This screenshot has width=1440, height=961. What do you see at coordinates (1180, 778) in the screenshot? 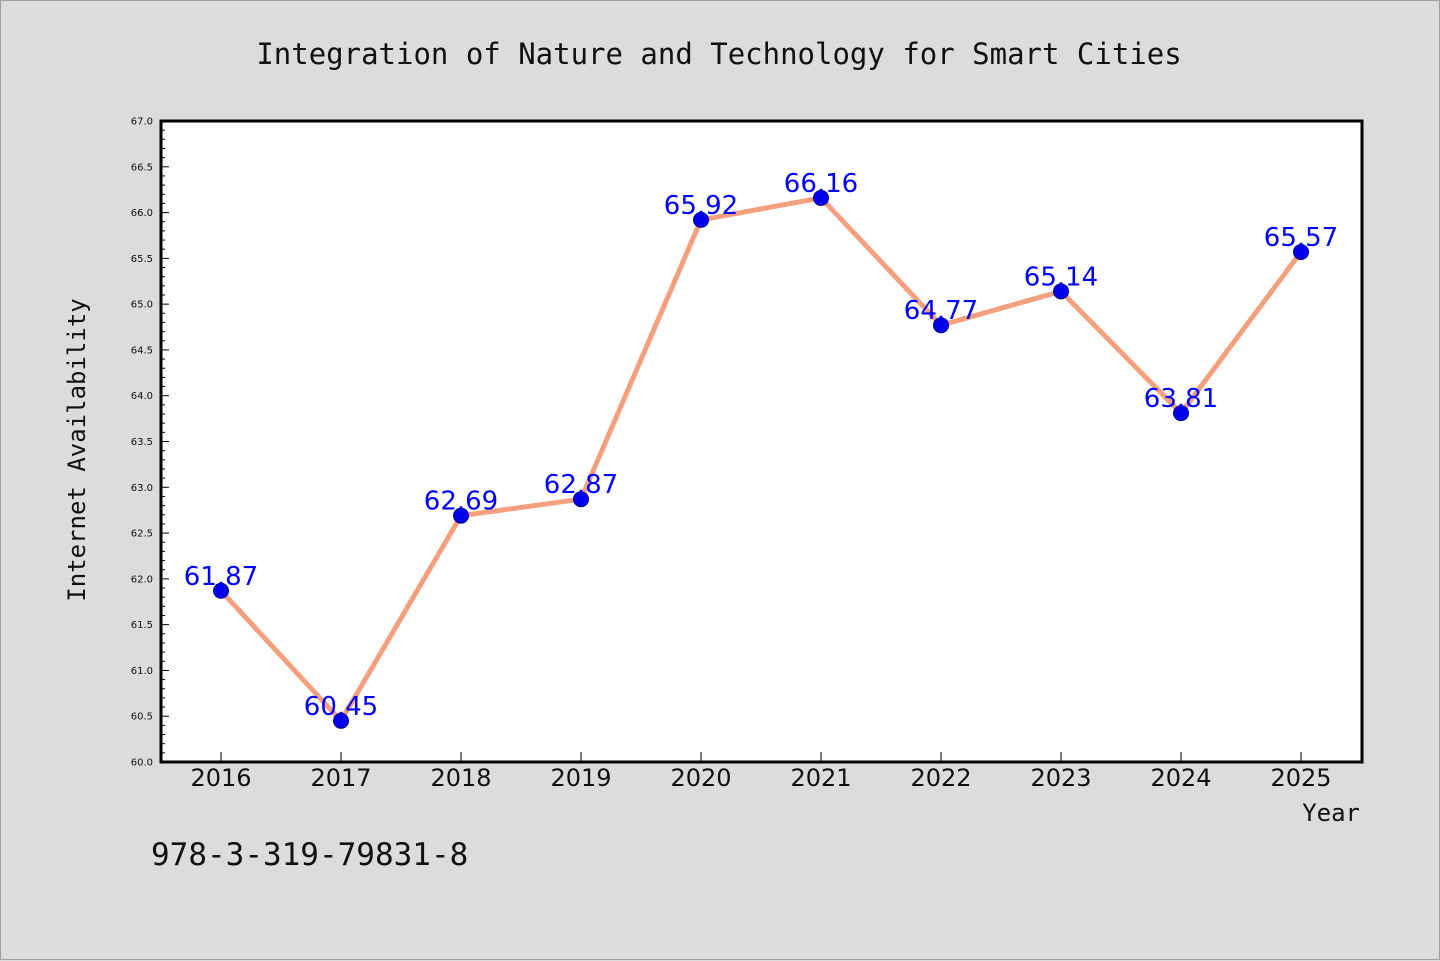
I see `x-tick-label: 2024` at bounding box center [1180, 778].